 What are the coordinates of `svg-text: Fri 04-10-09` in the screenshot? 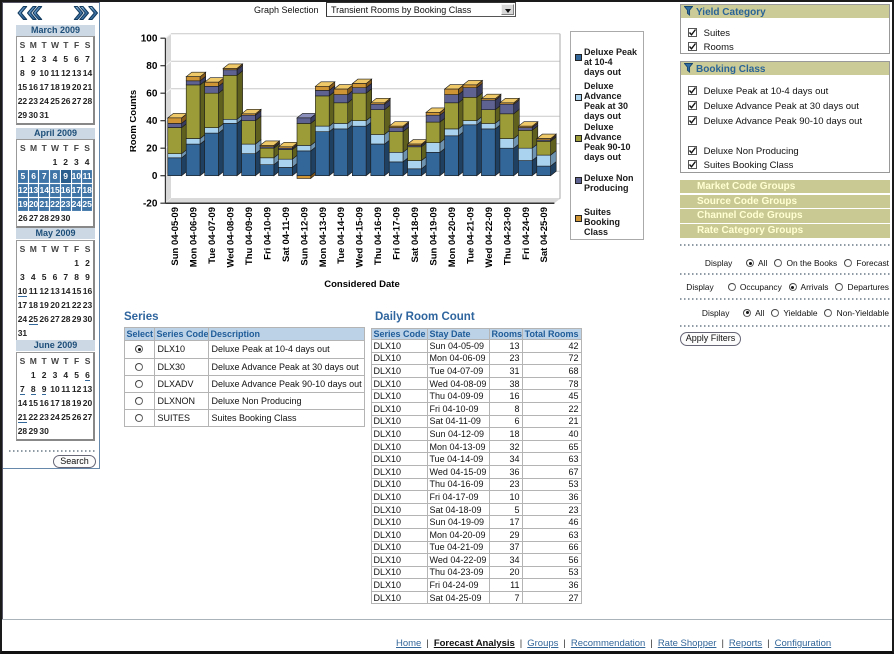 It's located at (267, 233).